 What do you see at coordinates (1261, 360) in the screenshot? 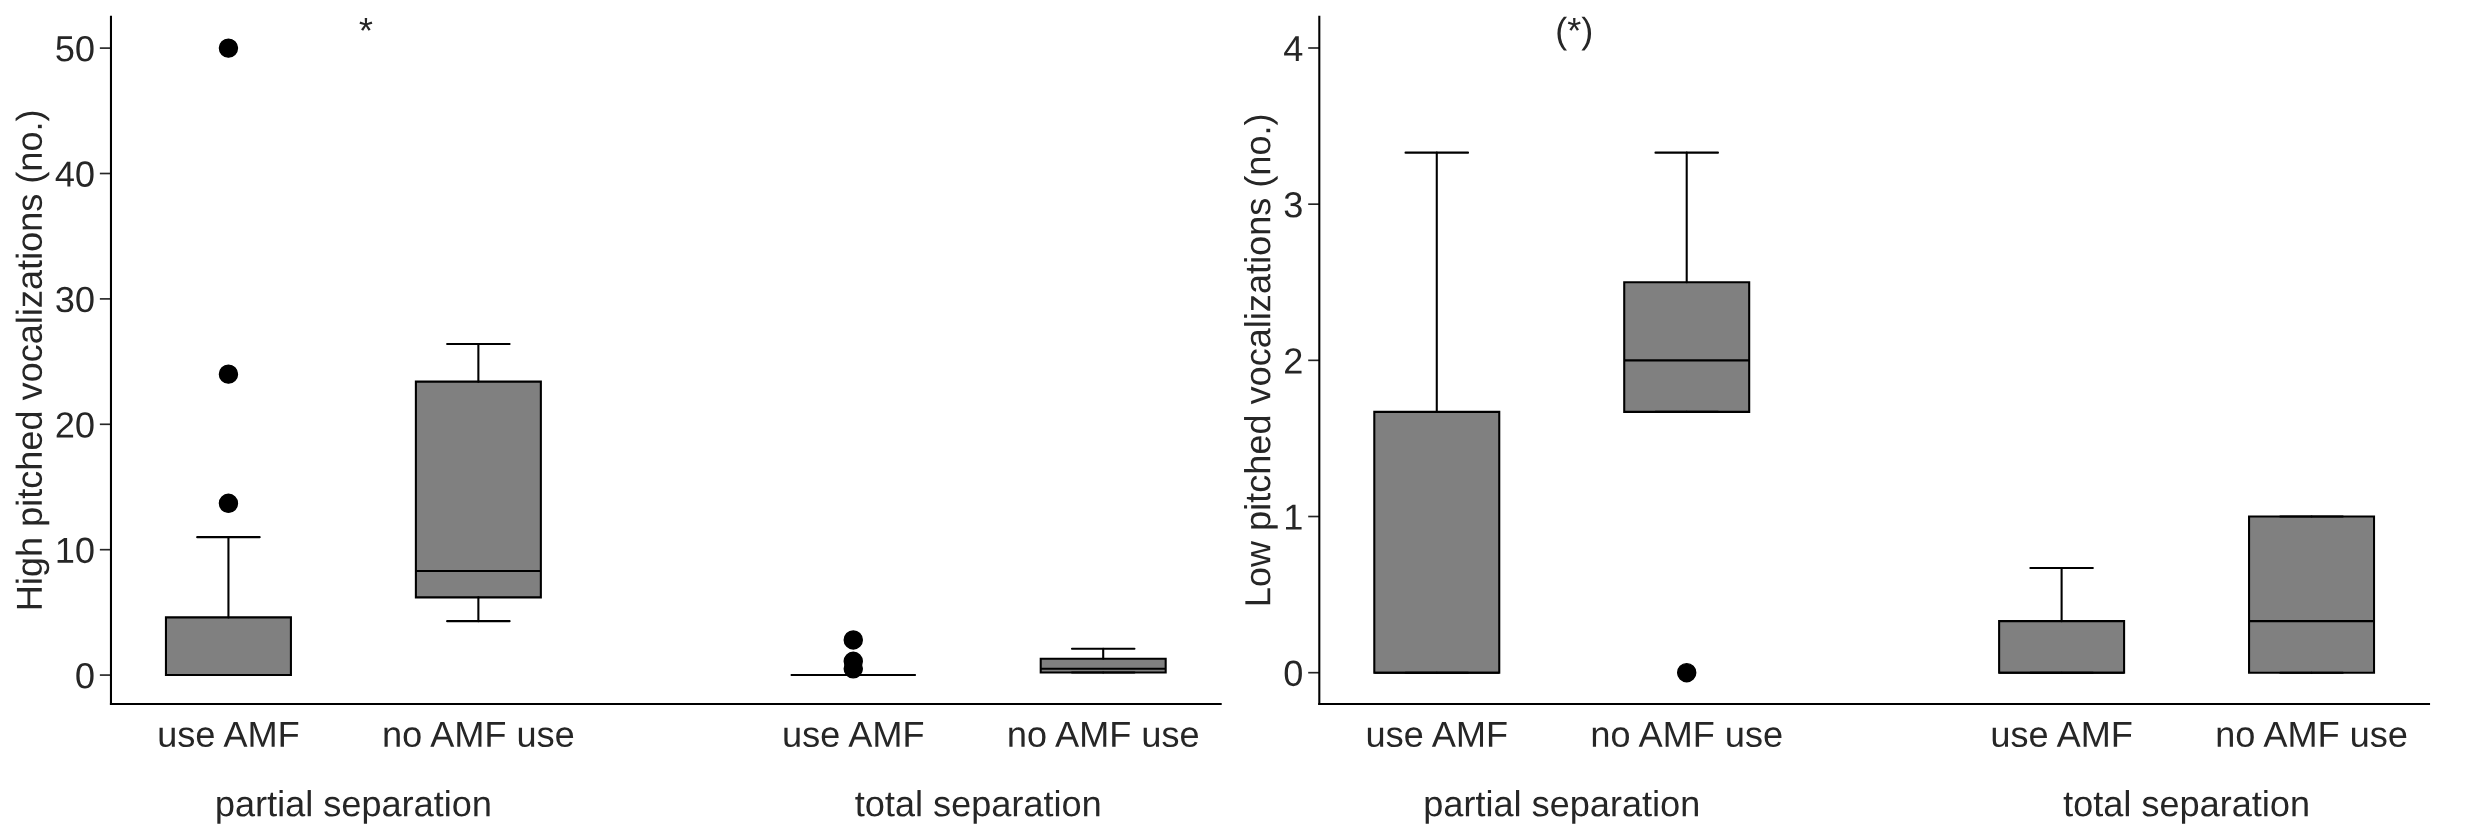
I see `y-axis-title: Low pitched vocalizations (no.)` at bounding box center [1261, 360].